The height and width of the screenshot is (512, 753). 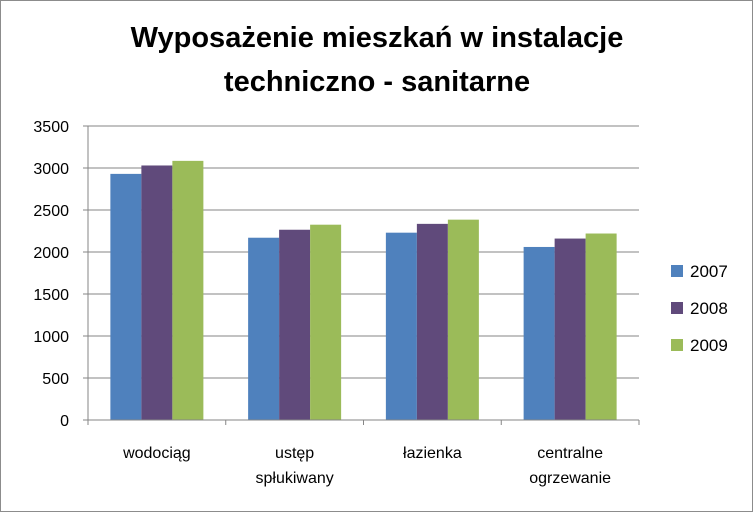 What do you see at coordinates (677, 308) in the screenshot?
I see `legend-swatch-2008` at bounding box center [677, 308].